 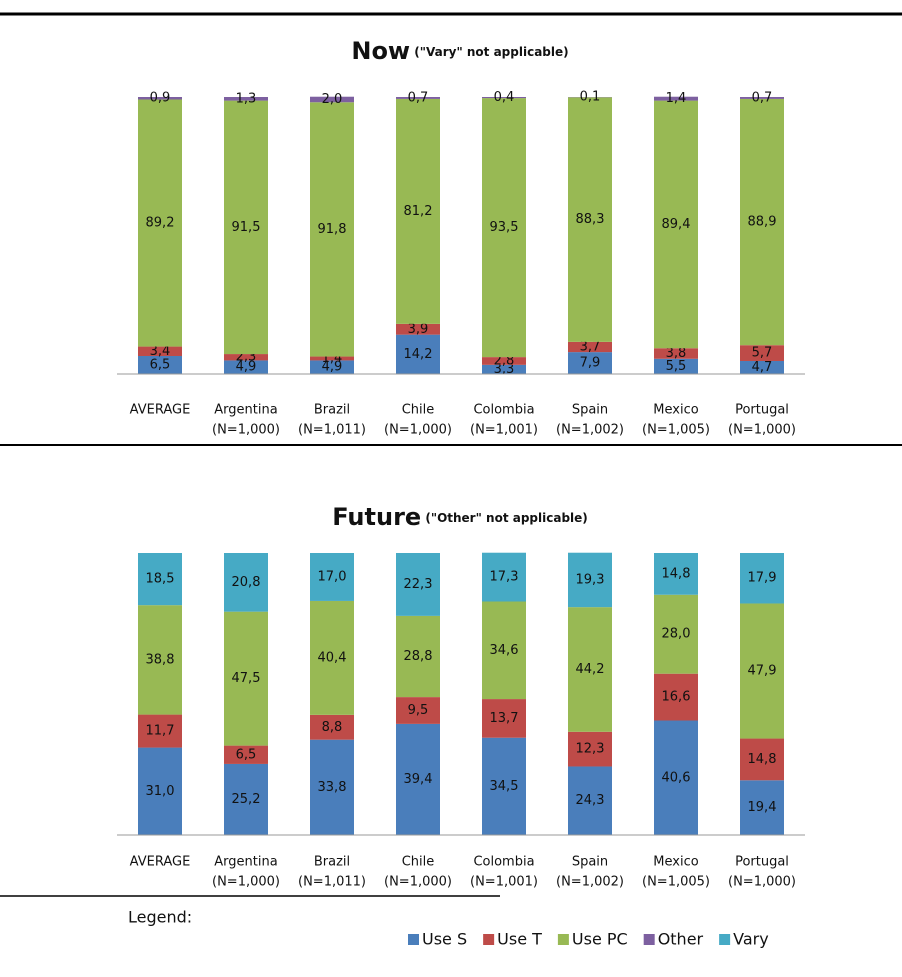 I want to click on value-label: 34,5, so click(x=504, y=786).